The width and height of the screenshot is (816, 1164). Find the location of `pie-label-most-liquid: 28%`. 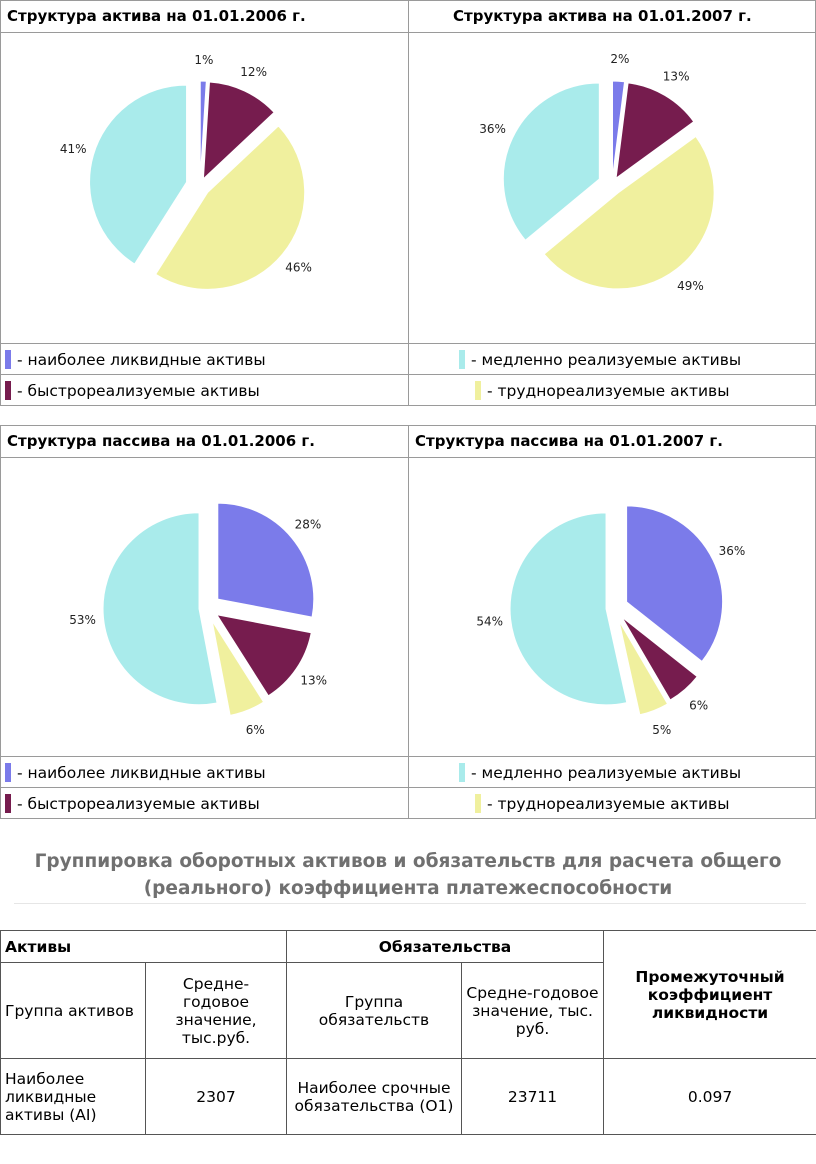

pie-label-most-liquid: 28% is located at coordinates (308, 524).